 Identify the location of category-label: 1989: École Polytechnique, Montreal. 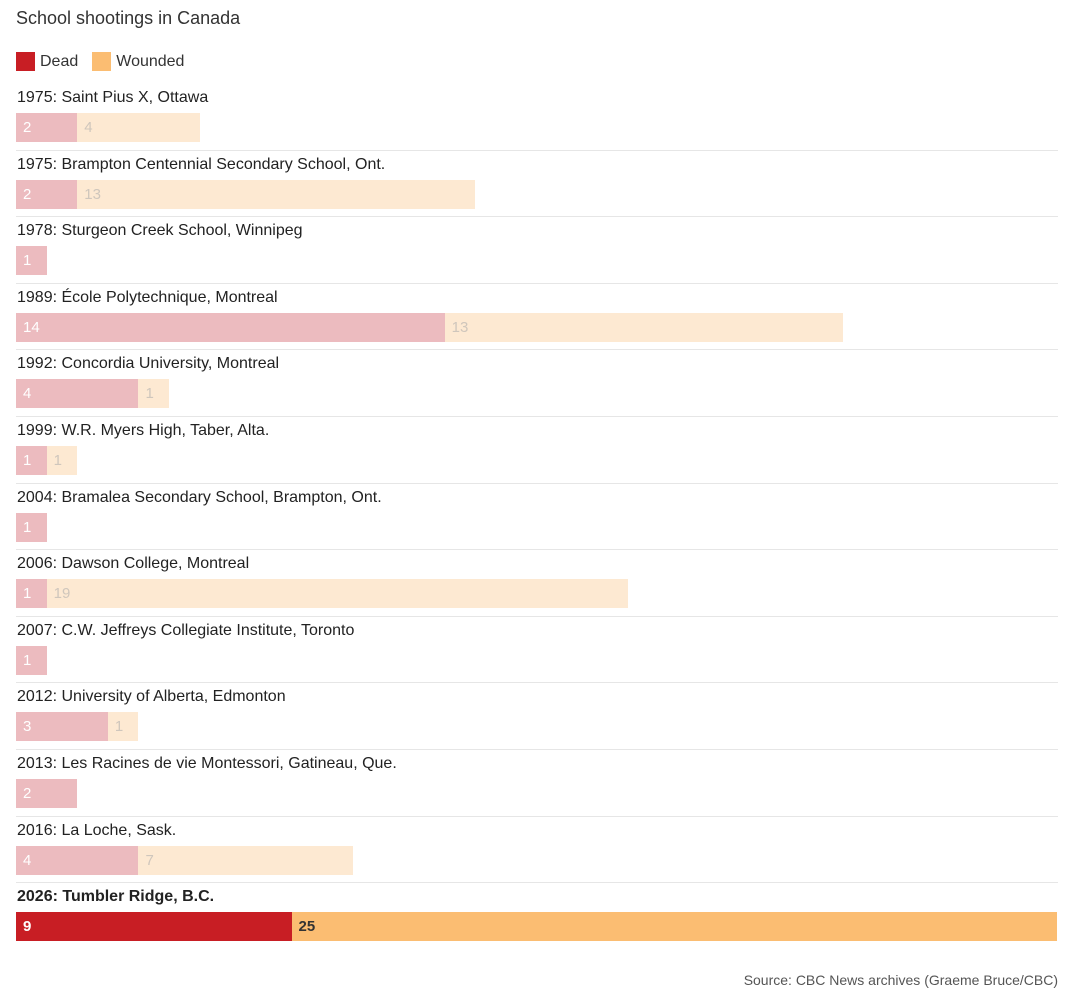
(147, 297).